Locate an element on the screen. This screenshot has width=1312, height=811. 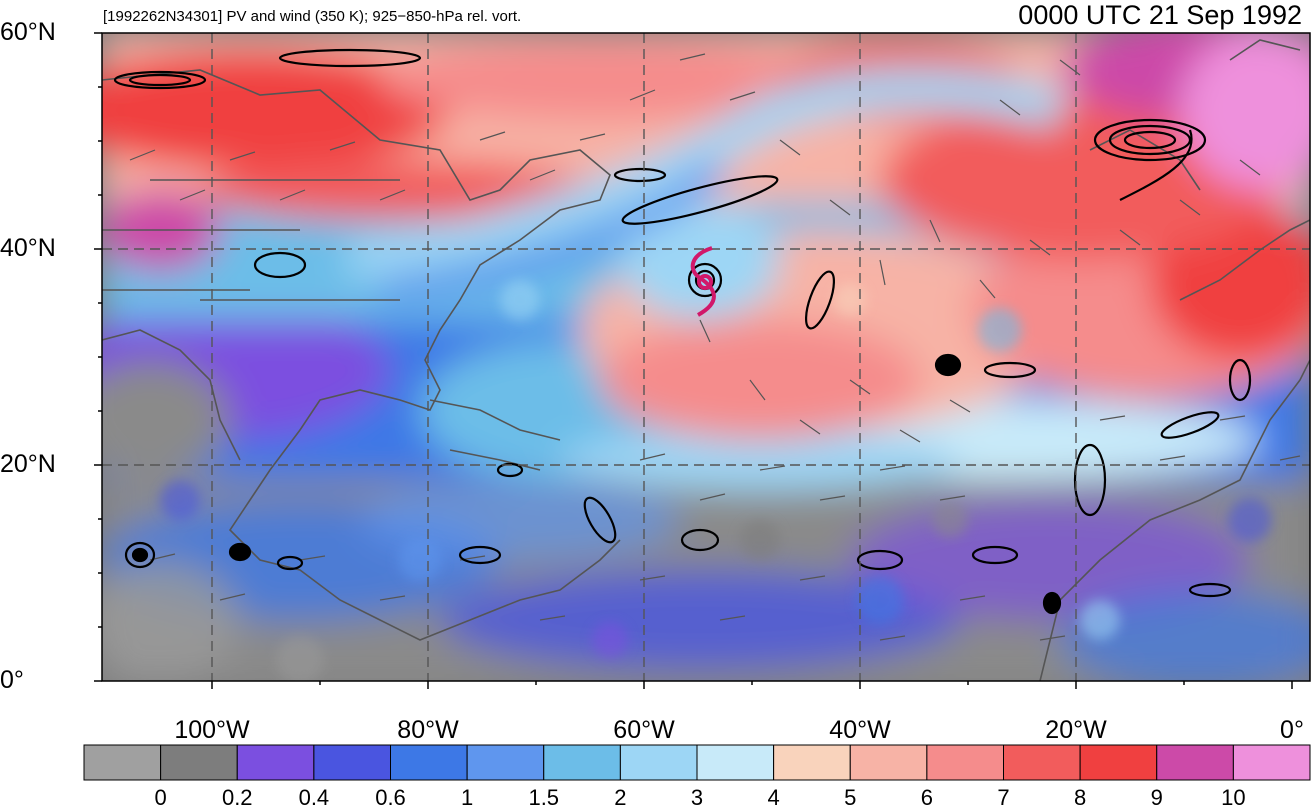
lon-label-100w: 100°W is located at coordinates (212, 730).